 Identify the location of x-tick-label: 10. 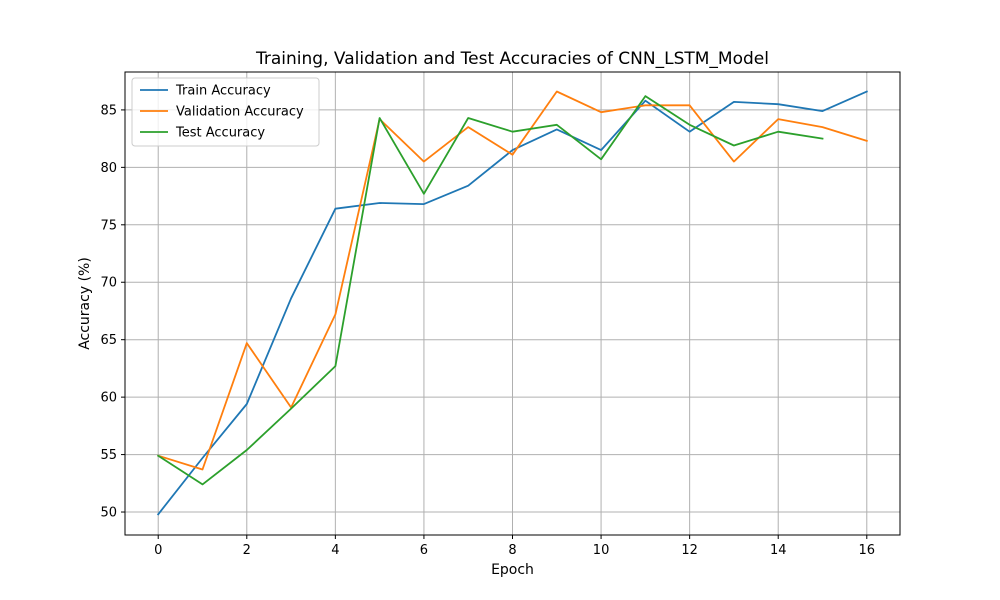
(601, 550).